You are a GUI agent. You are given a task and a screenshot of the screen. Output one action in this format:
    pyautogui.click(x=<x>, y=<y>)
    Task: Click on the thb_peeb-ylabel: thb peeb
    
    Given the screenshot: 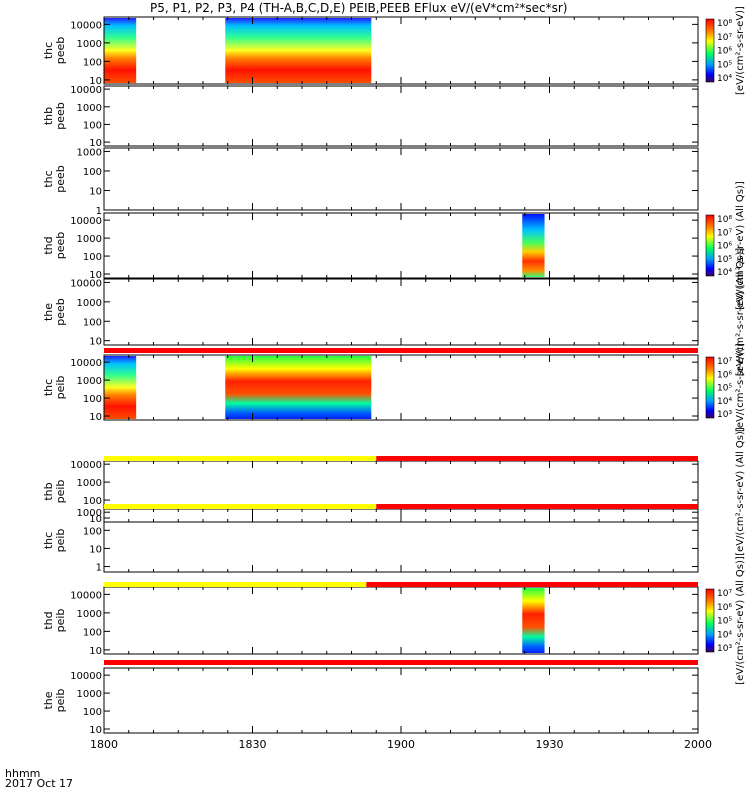 What is the action you would take?
    pyautogui.click(x=54, y=116)
    